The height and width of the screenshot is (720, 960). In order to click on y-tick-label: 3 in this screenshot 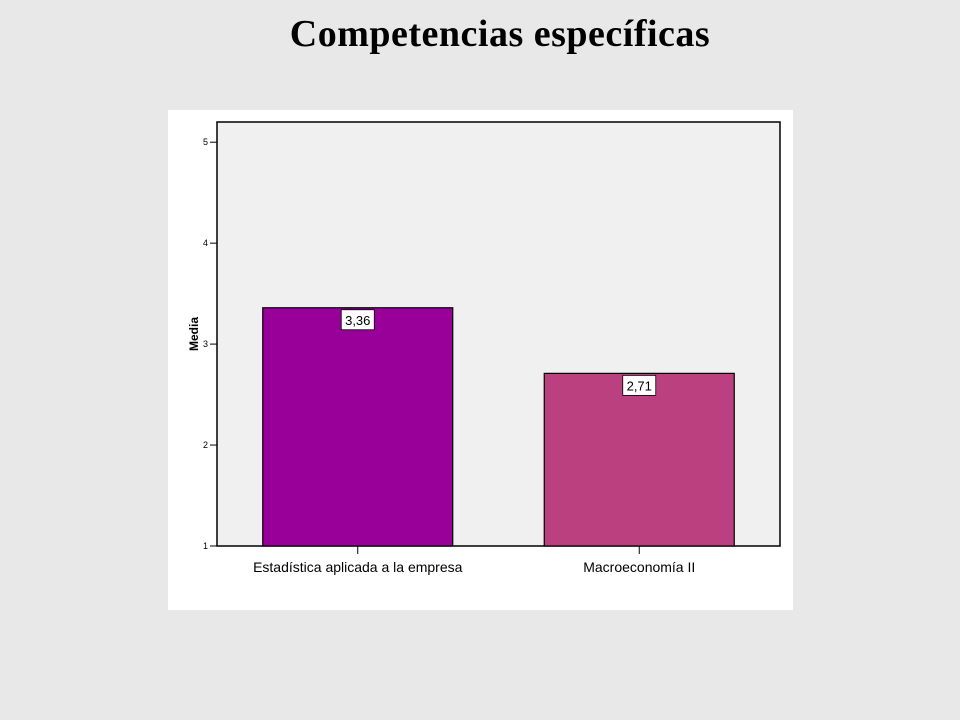, I will do `click(205, 344)`.